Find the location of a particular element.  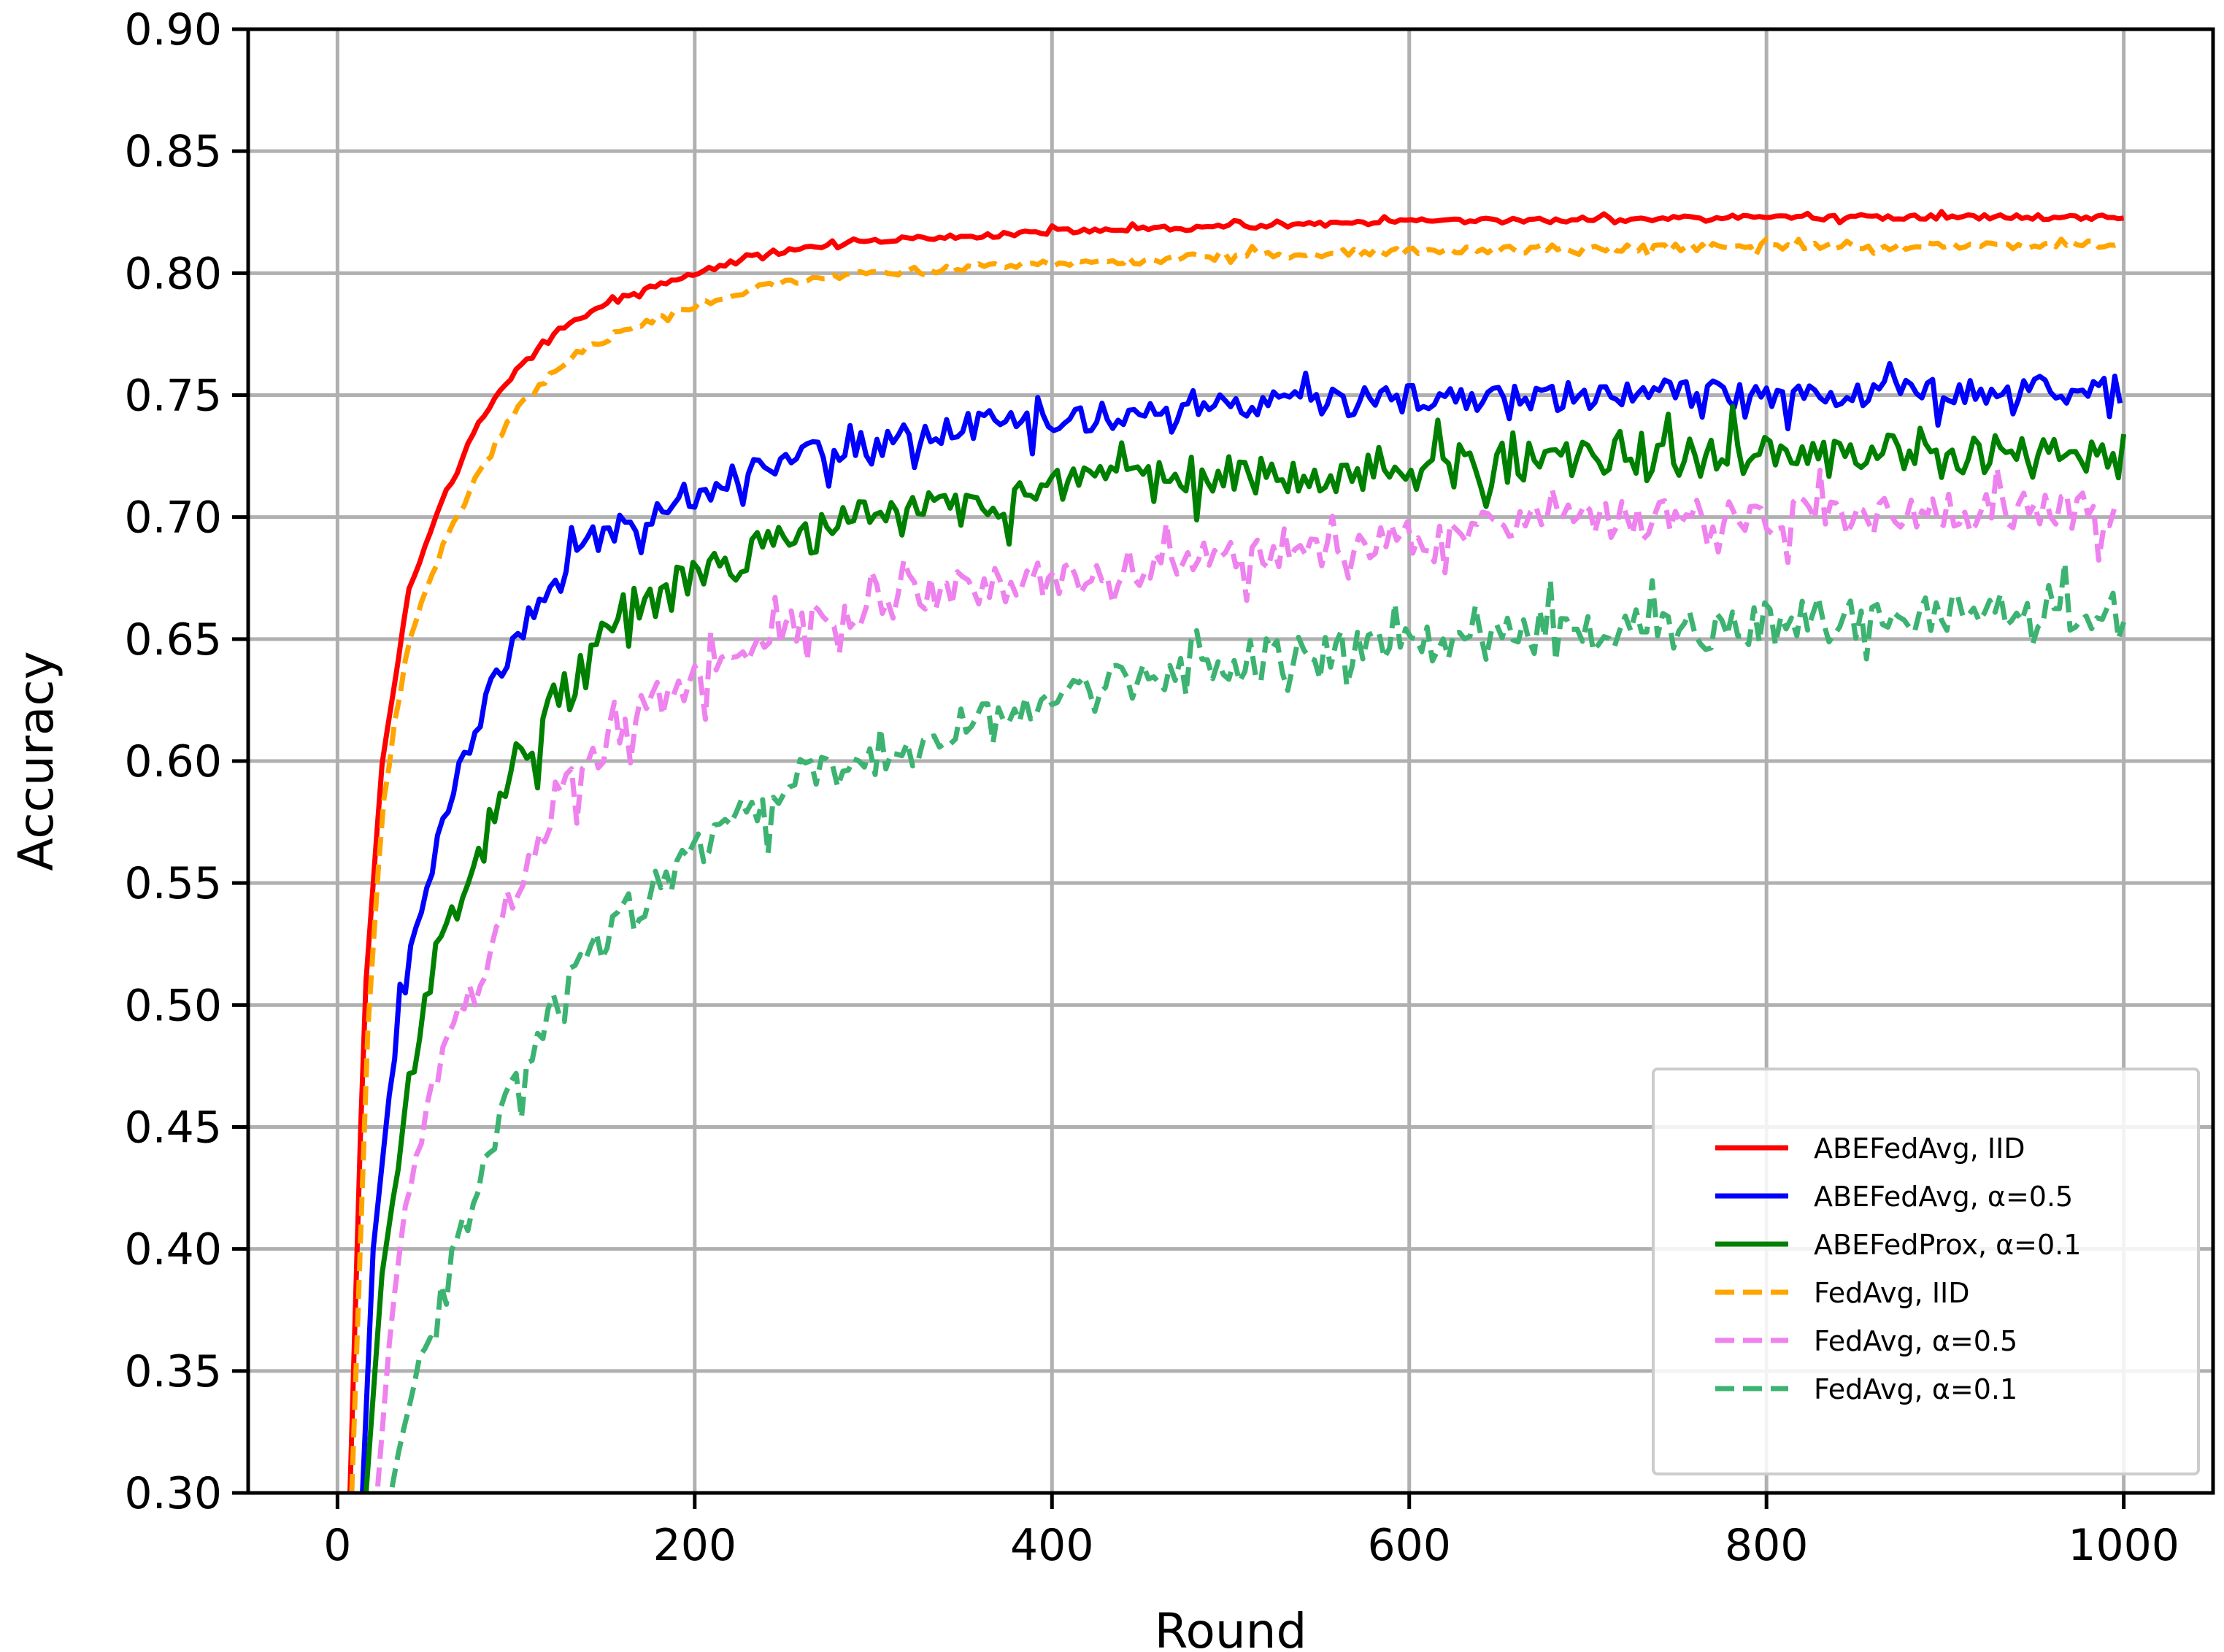

y-tick-label: 0.80 is located at coordinates (173, 273).